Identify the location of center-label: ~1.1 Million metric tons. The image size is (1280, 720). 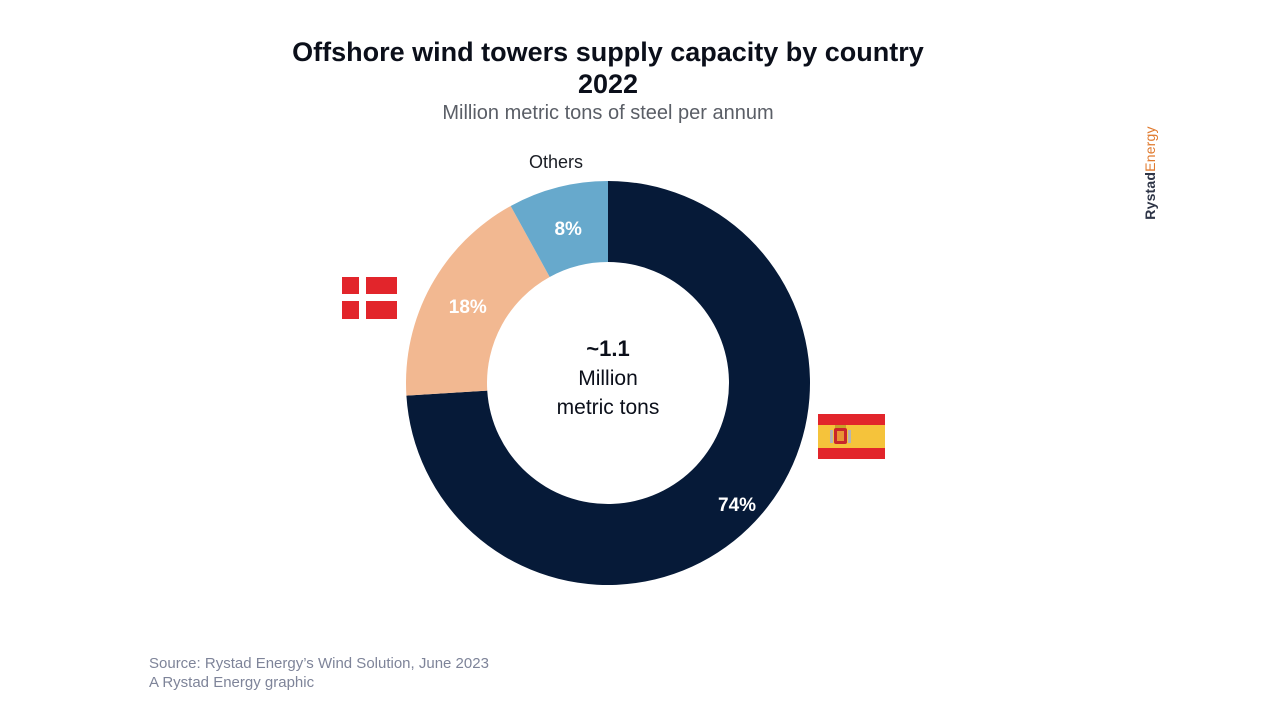
(608, 377).